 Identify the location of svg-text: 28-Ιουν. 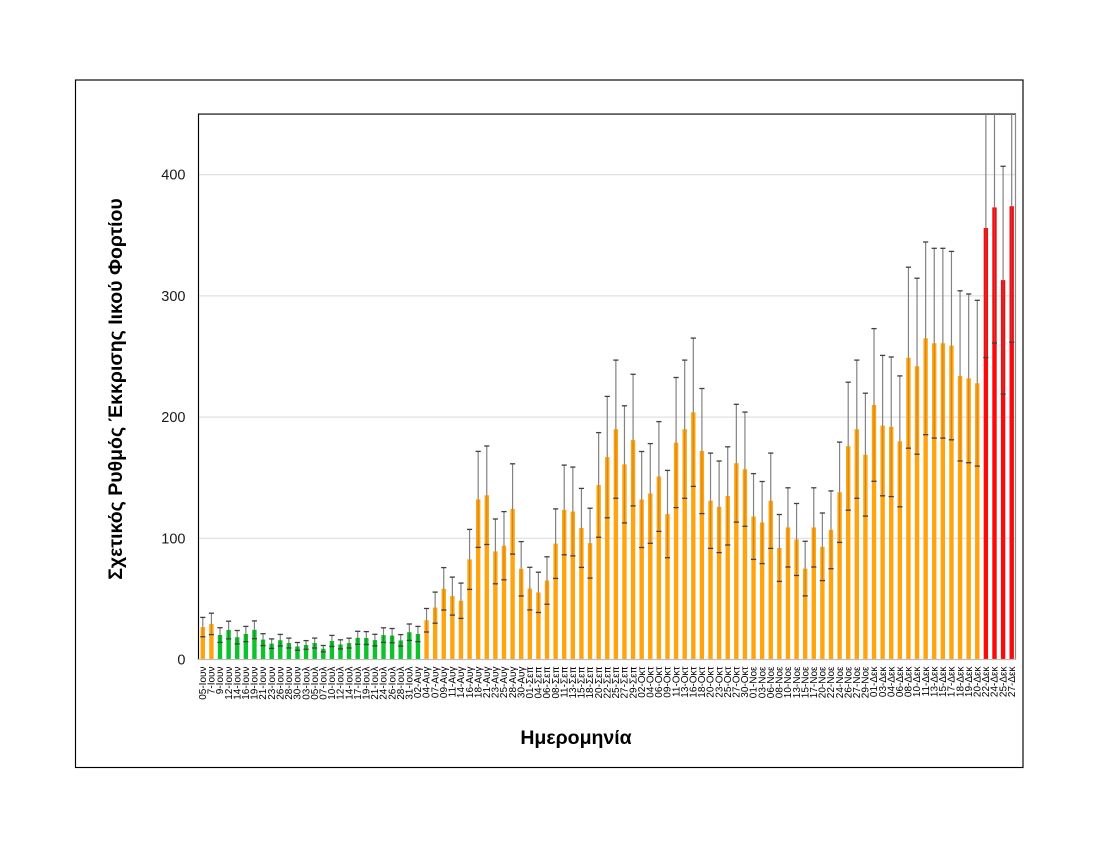
(289, 683).